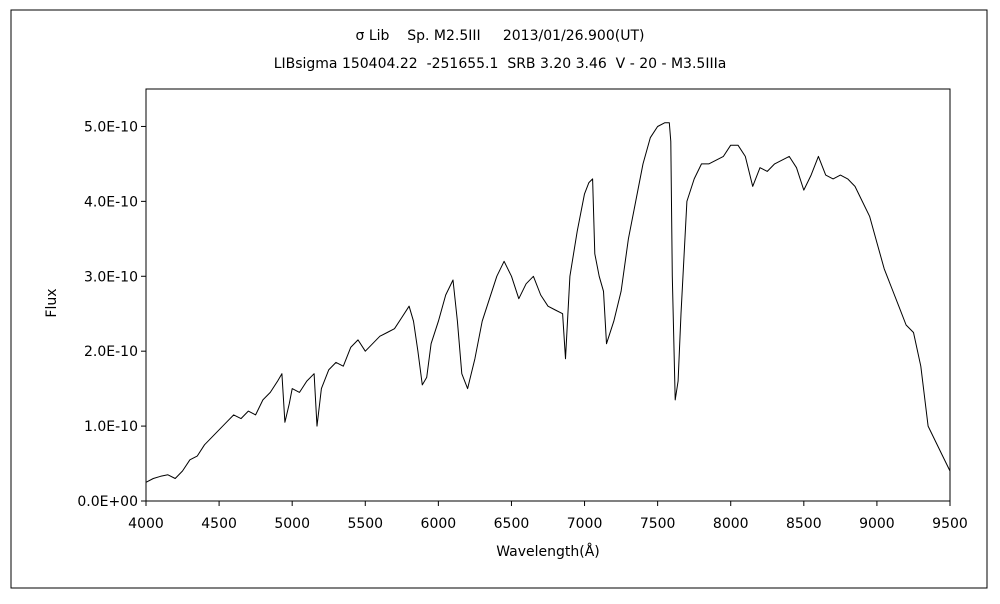 The image size is (1000, 604). Describe the element at coordinates (512, 524) in the screenshot. I see `x-tick-label: 6500` at that location.